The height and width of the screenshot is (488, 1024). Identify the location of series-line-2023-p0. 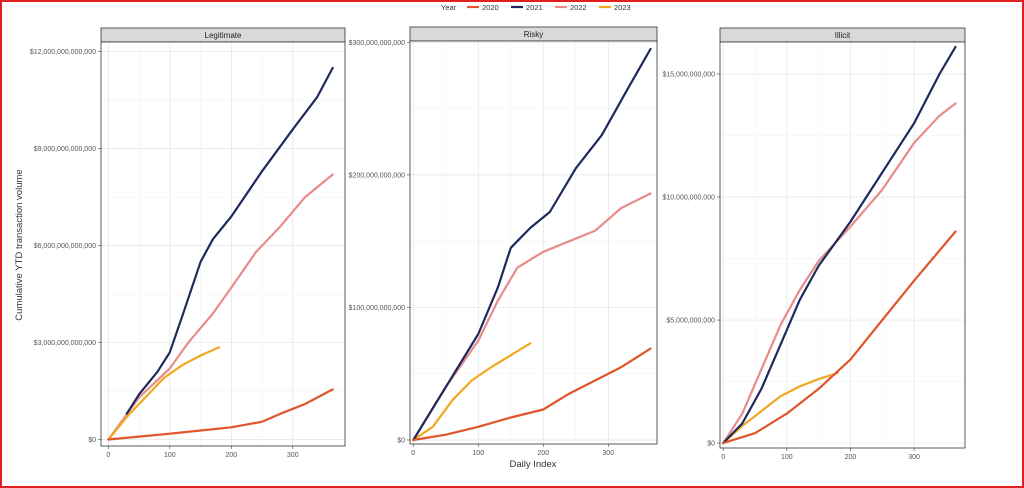
(164, 393).